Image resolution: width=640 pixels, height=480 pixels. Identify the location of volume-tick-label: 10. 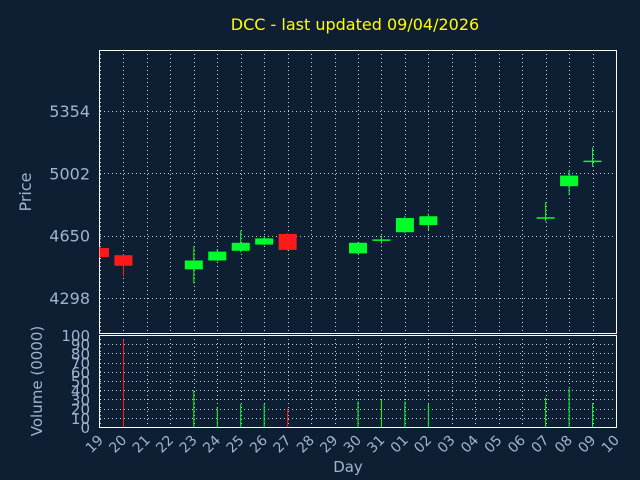
(80, 419).